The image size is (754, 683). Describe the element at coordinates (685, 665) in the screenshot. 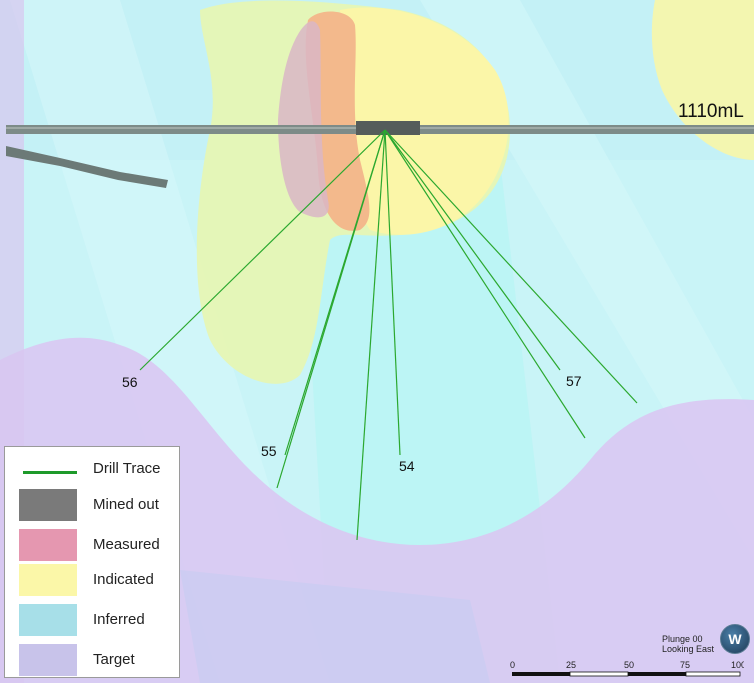

I see `scale-tick-label: 75` at that location.